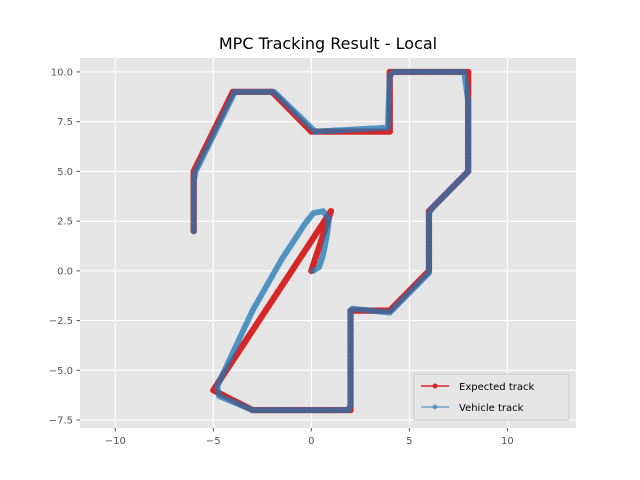 Image resolution: width=640 pixels, height=480 pixels. Describe the element at coordinates (65, 271) in the screenshot. I see `y-tick-label: 0.0` at that location.